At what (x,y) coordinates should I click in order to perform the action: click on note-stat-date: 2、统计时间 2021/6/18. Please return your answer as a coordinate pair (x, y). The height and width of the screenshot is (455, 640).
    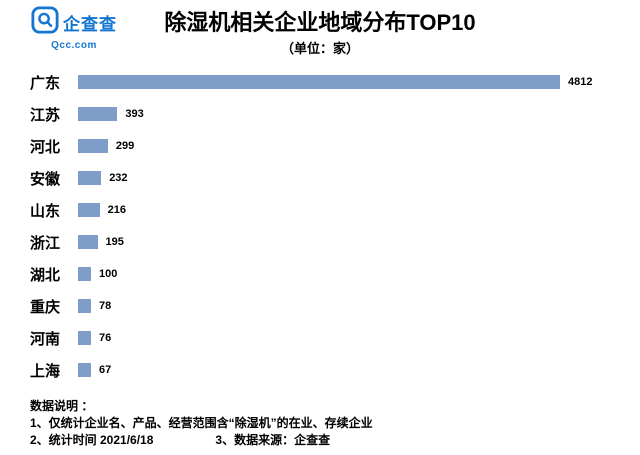
    Looking at the image, I should click on (92, 440).